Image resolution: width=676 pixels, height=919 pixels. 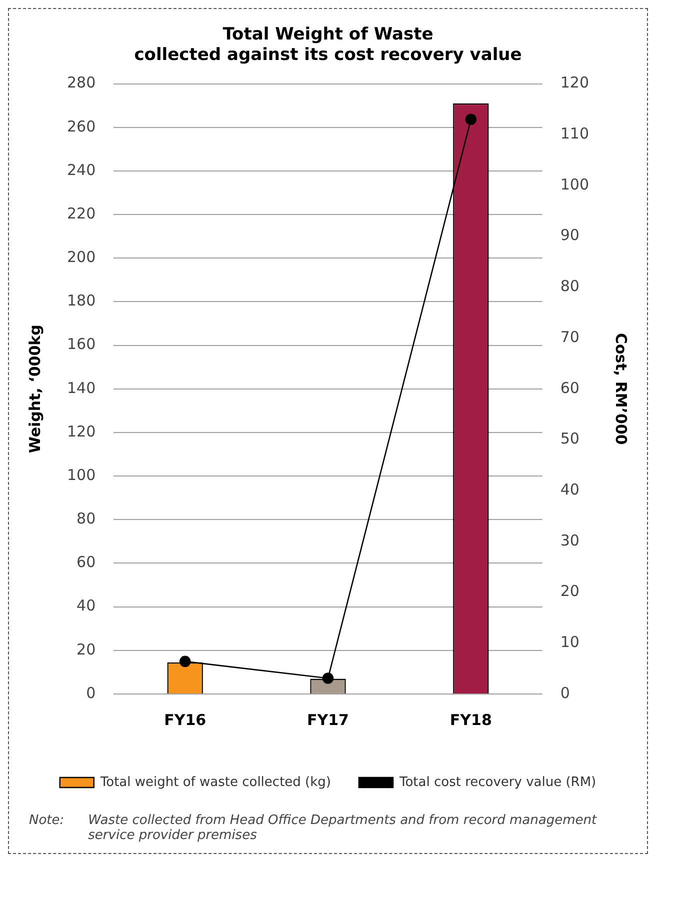 I want to click on y-tick-label: 140, so click(x=81, y=387).